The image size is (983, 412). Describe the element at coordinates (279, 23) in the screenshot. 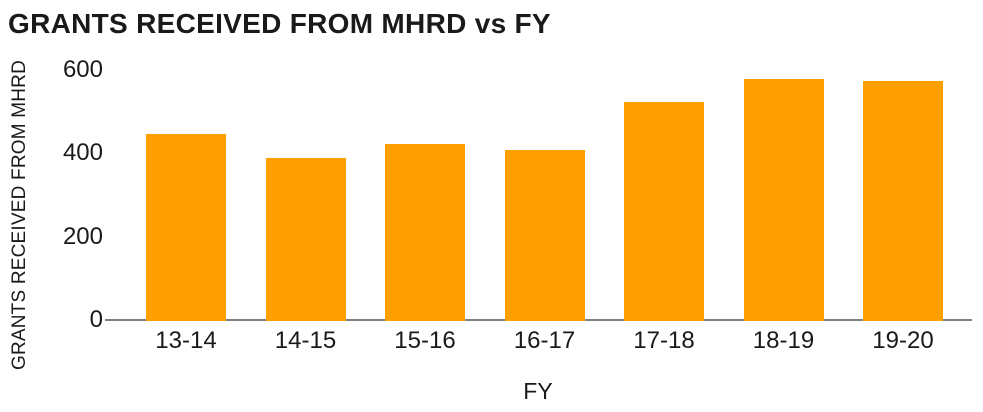

I see `chart-title: GRANTS RECEIVED FROM MHRD vs FY` at that location.